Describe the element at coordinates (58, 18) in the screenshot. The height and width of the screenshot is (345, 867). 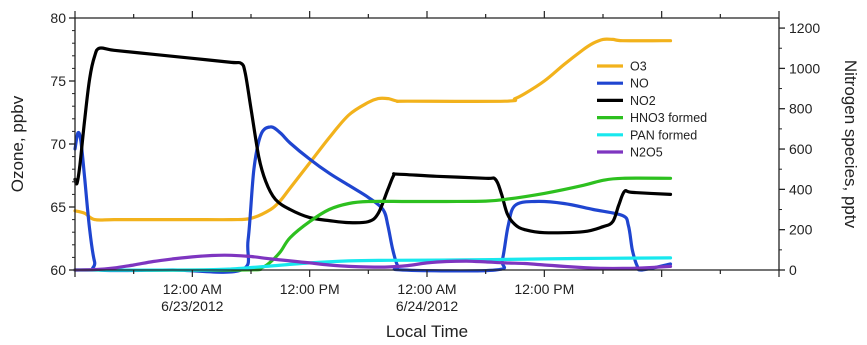
I see `left-axis-tick-label: 80` at that location.